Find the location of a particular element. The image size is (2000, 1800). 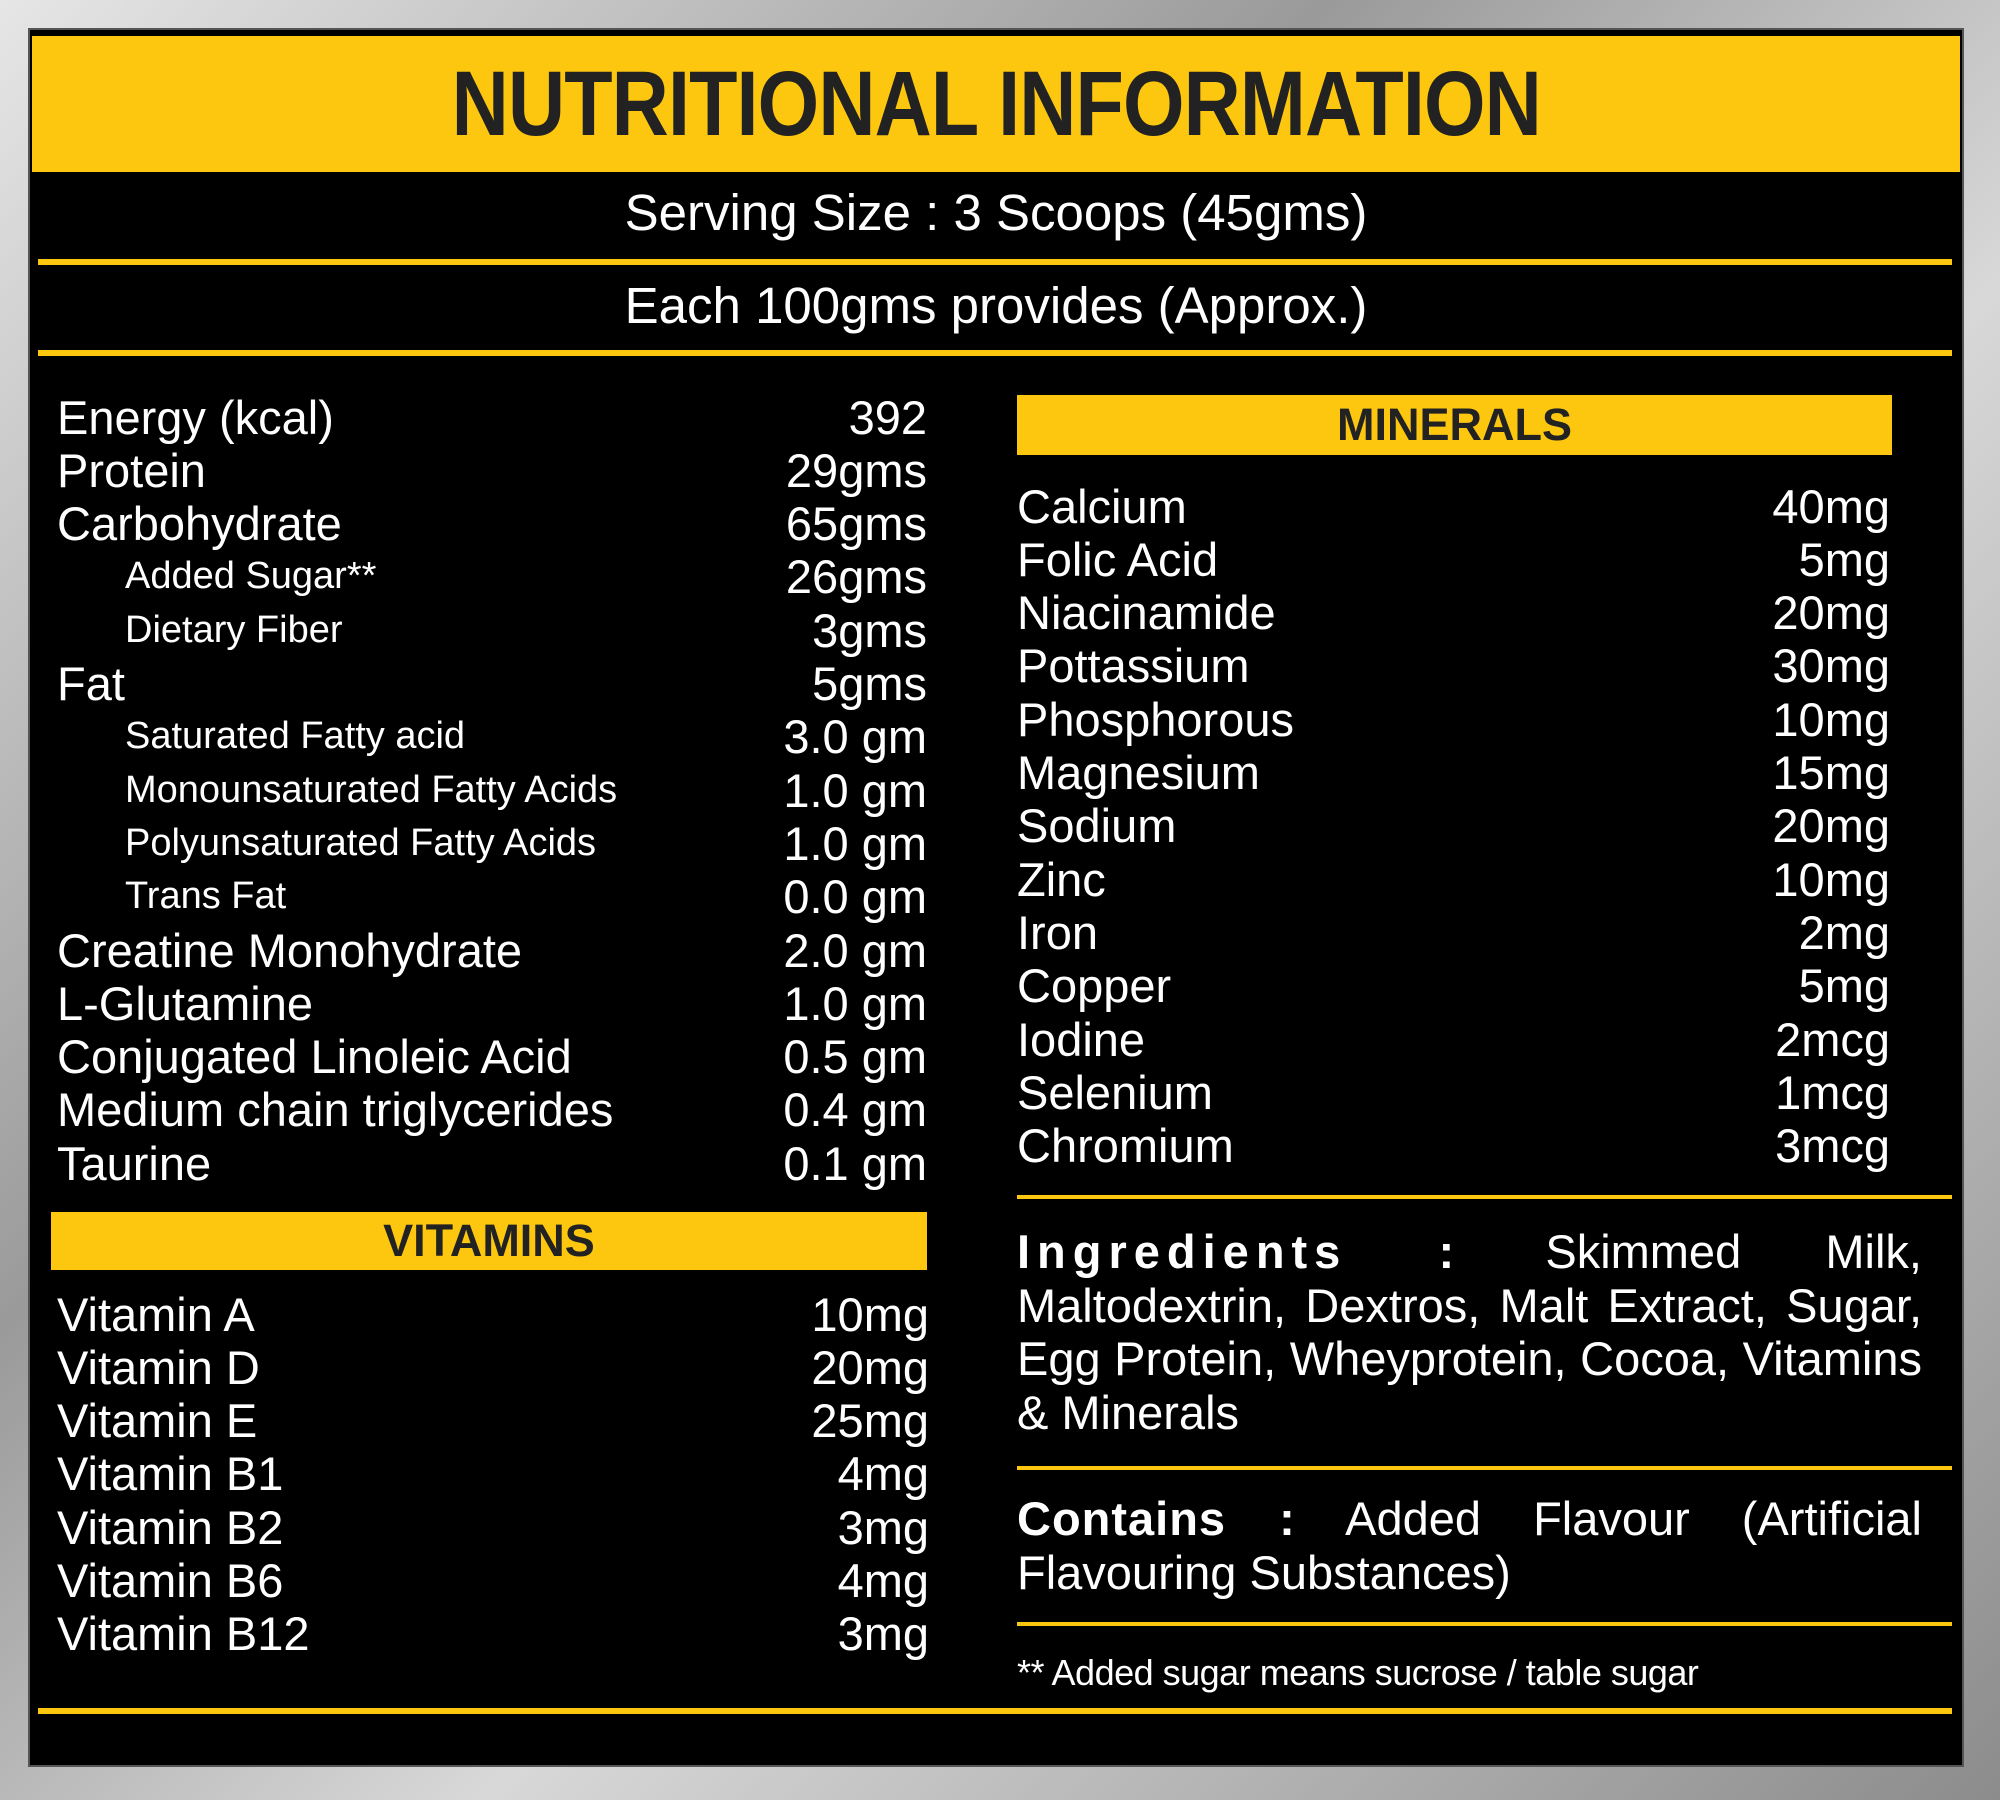

serving-size: Serving Size : 3 Scoops (45gms) is located at coordinates (996, 212).